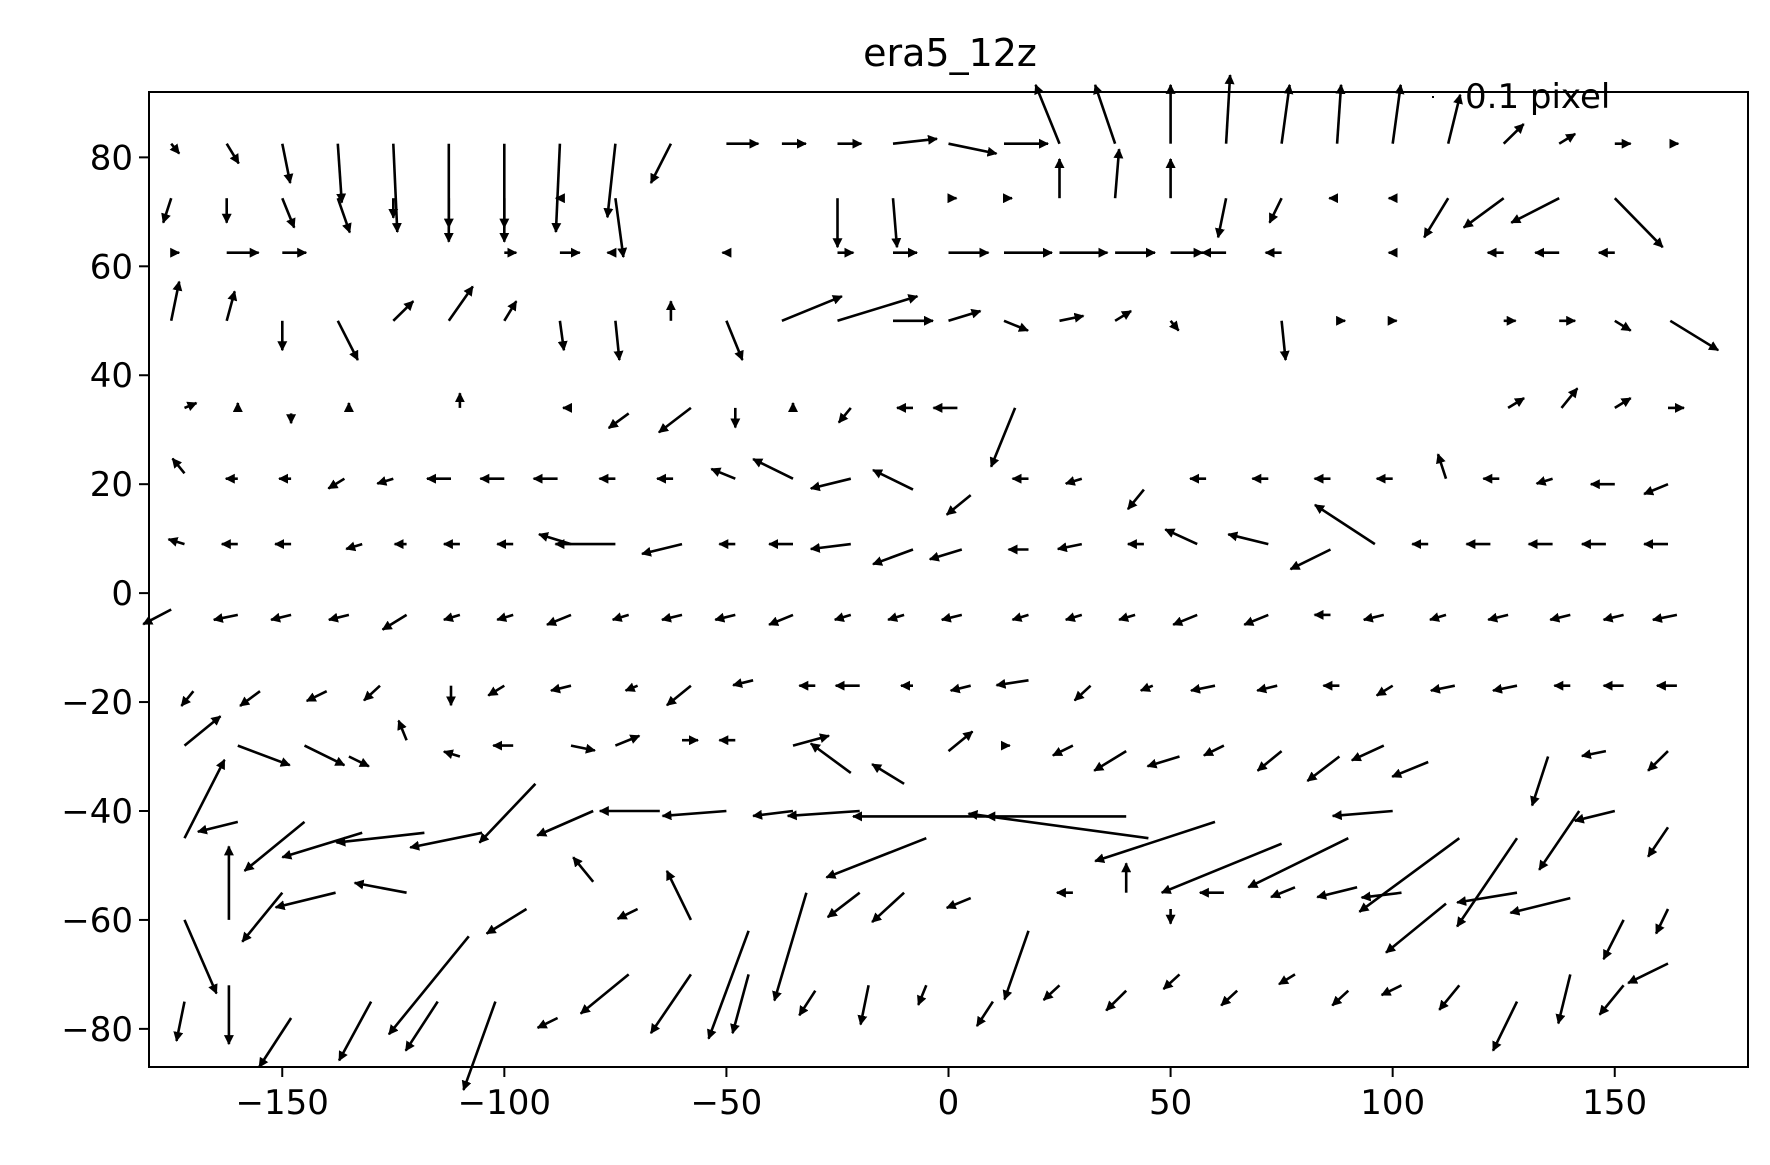  Describe the element at coordinates (1170, 1103) in the screenshot. I see `x-tick-label: 50` at that location.